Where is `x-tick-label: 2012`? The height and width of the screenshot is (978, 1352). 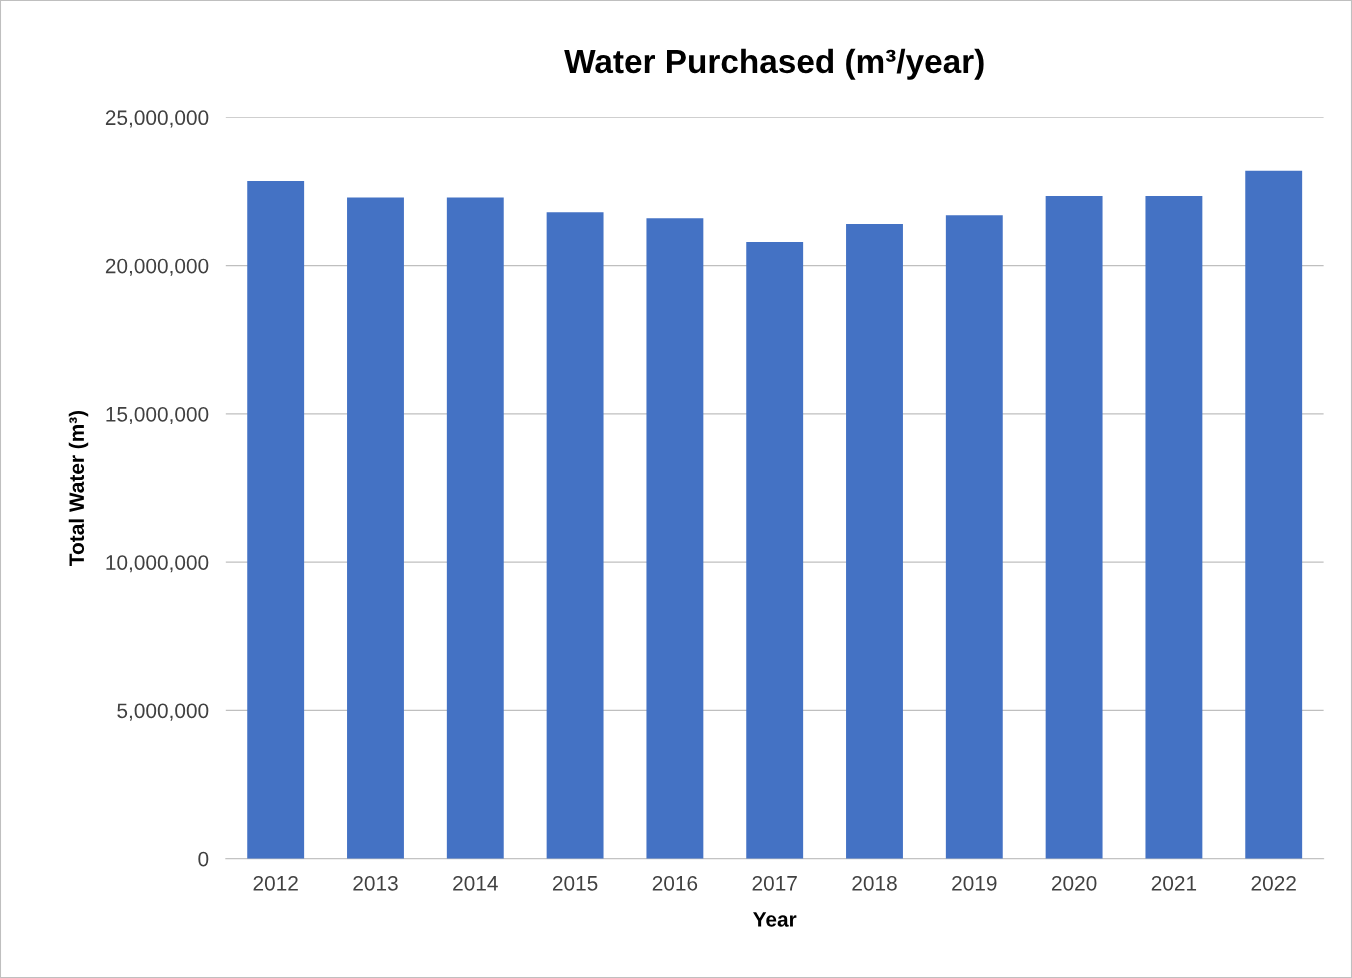 x-tick-label: 2012 is located at coordinates (275, 883).